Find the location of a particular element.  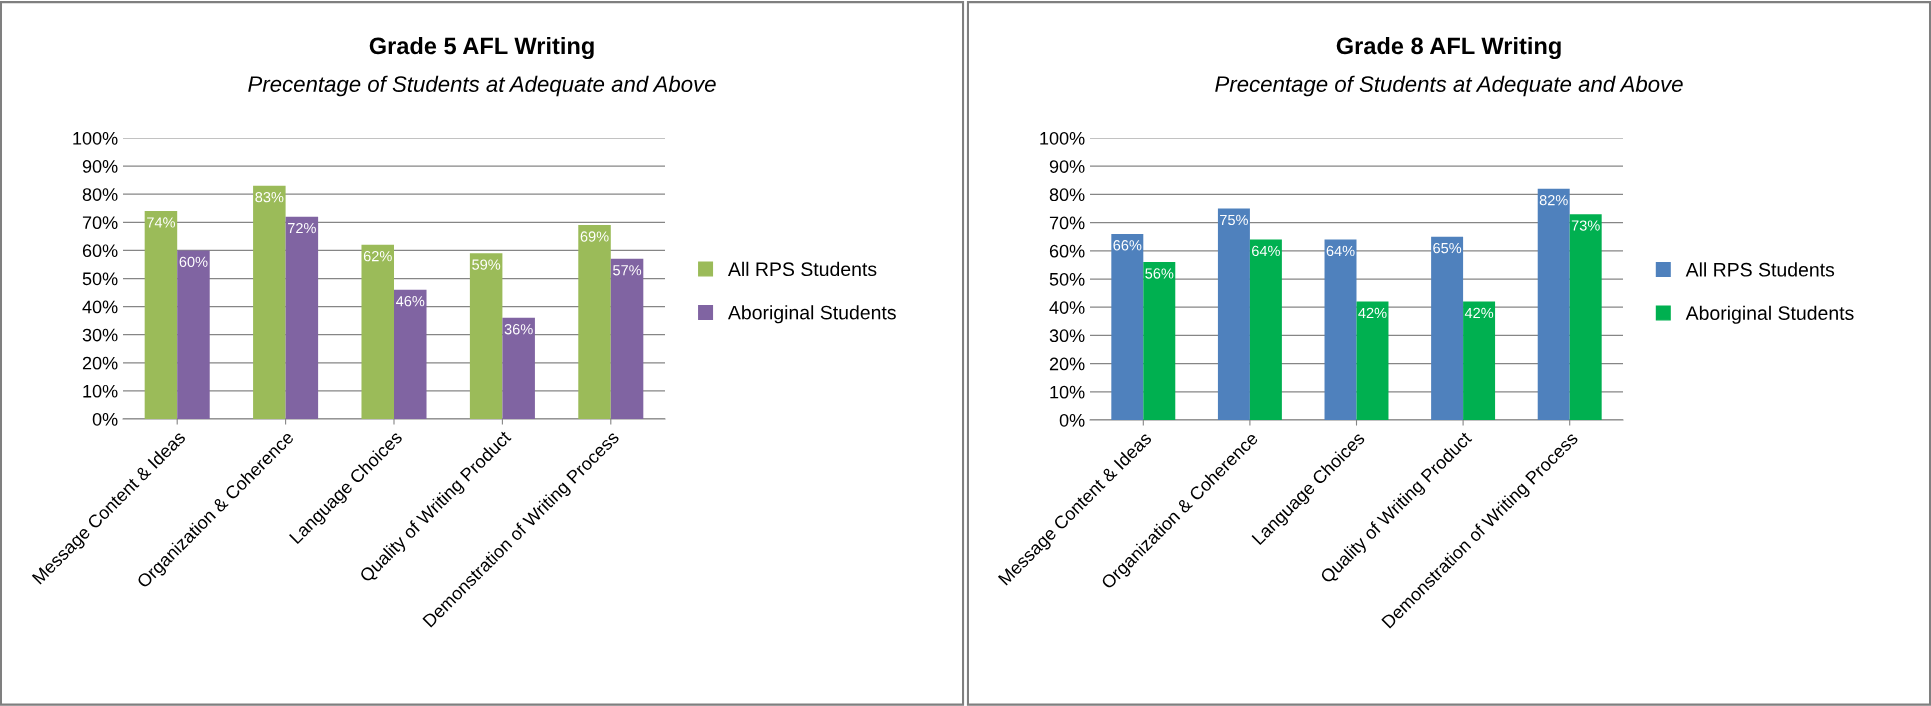

data-label: 72% is located at coordinates (302, 228).